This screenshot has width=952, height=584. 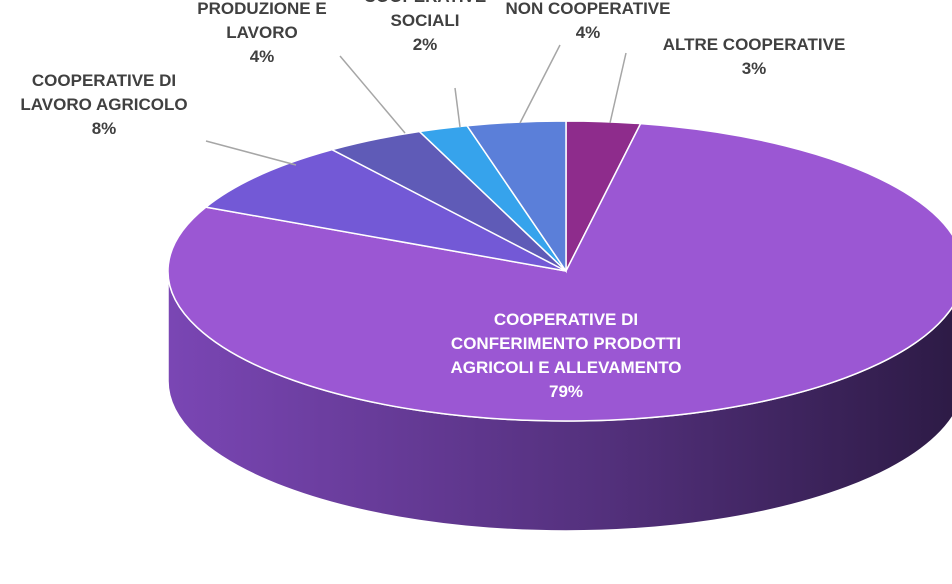 I want to click on data-label-percent: 3%, so click(x=754, y=68).